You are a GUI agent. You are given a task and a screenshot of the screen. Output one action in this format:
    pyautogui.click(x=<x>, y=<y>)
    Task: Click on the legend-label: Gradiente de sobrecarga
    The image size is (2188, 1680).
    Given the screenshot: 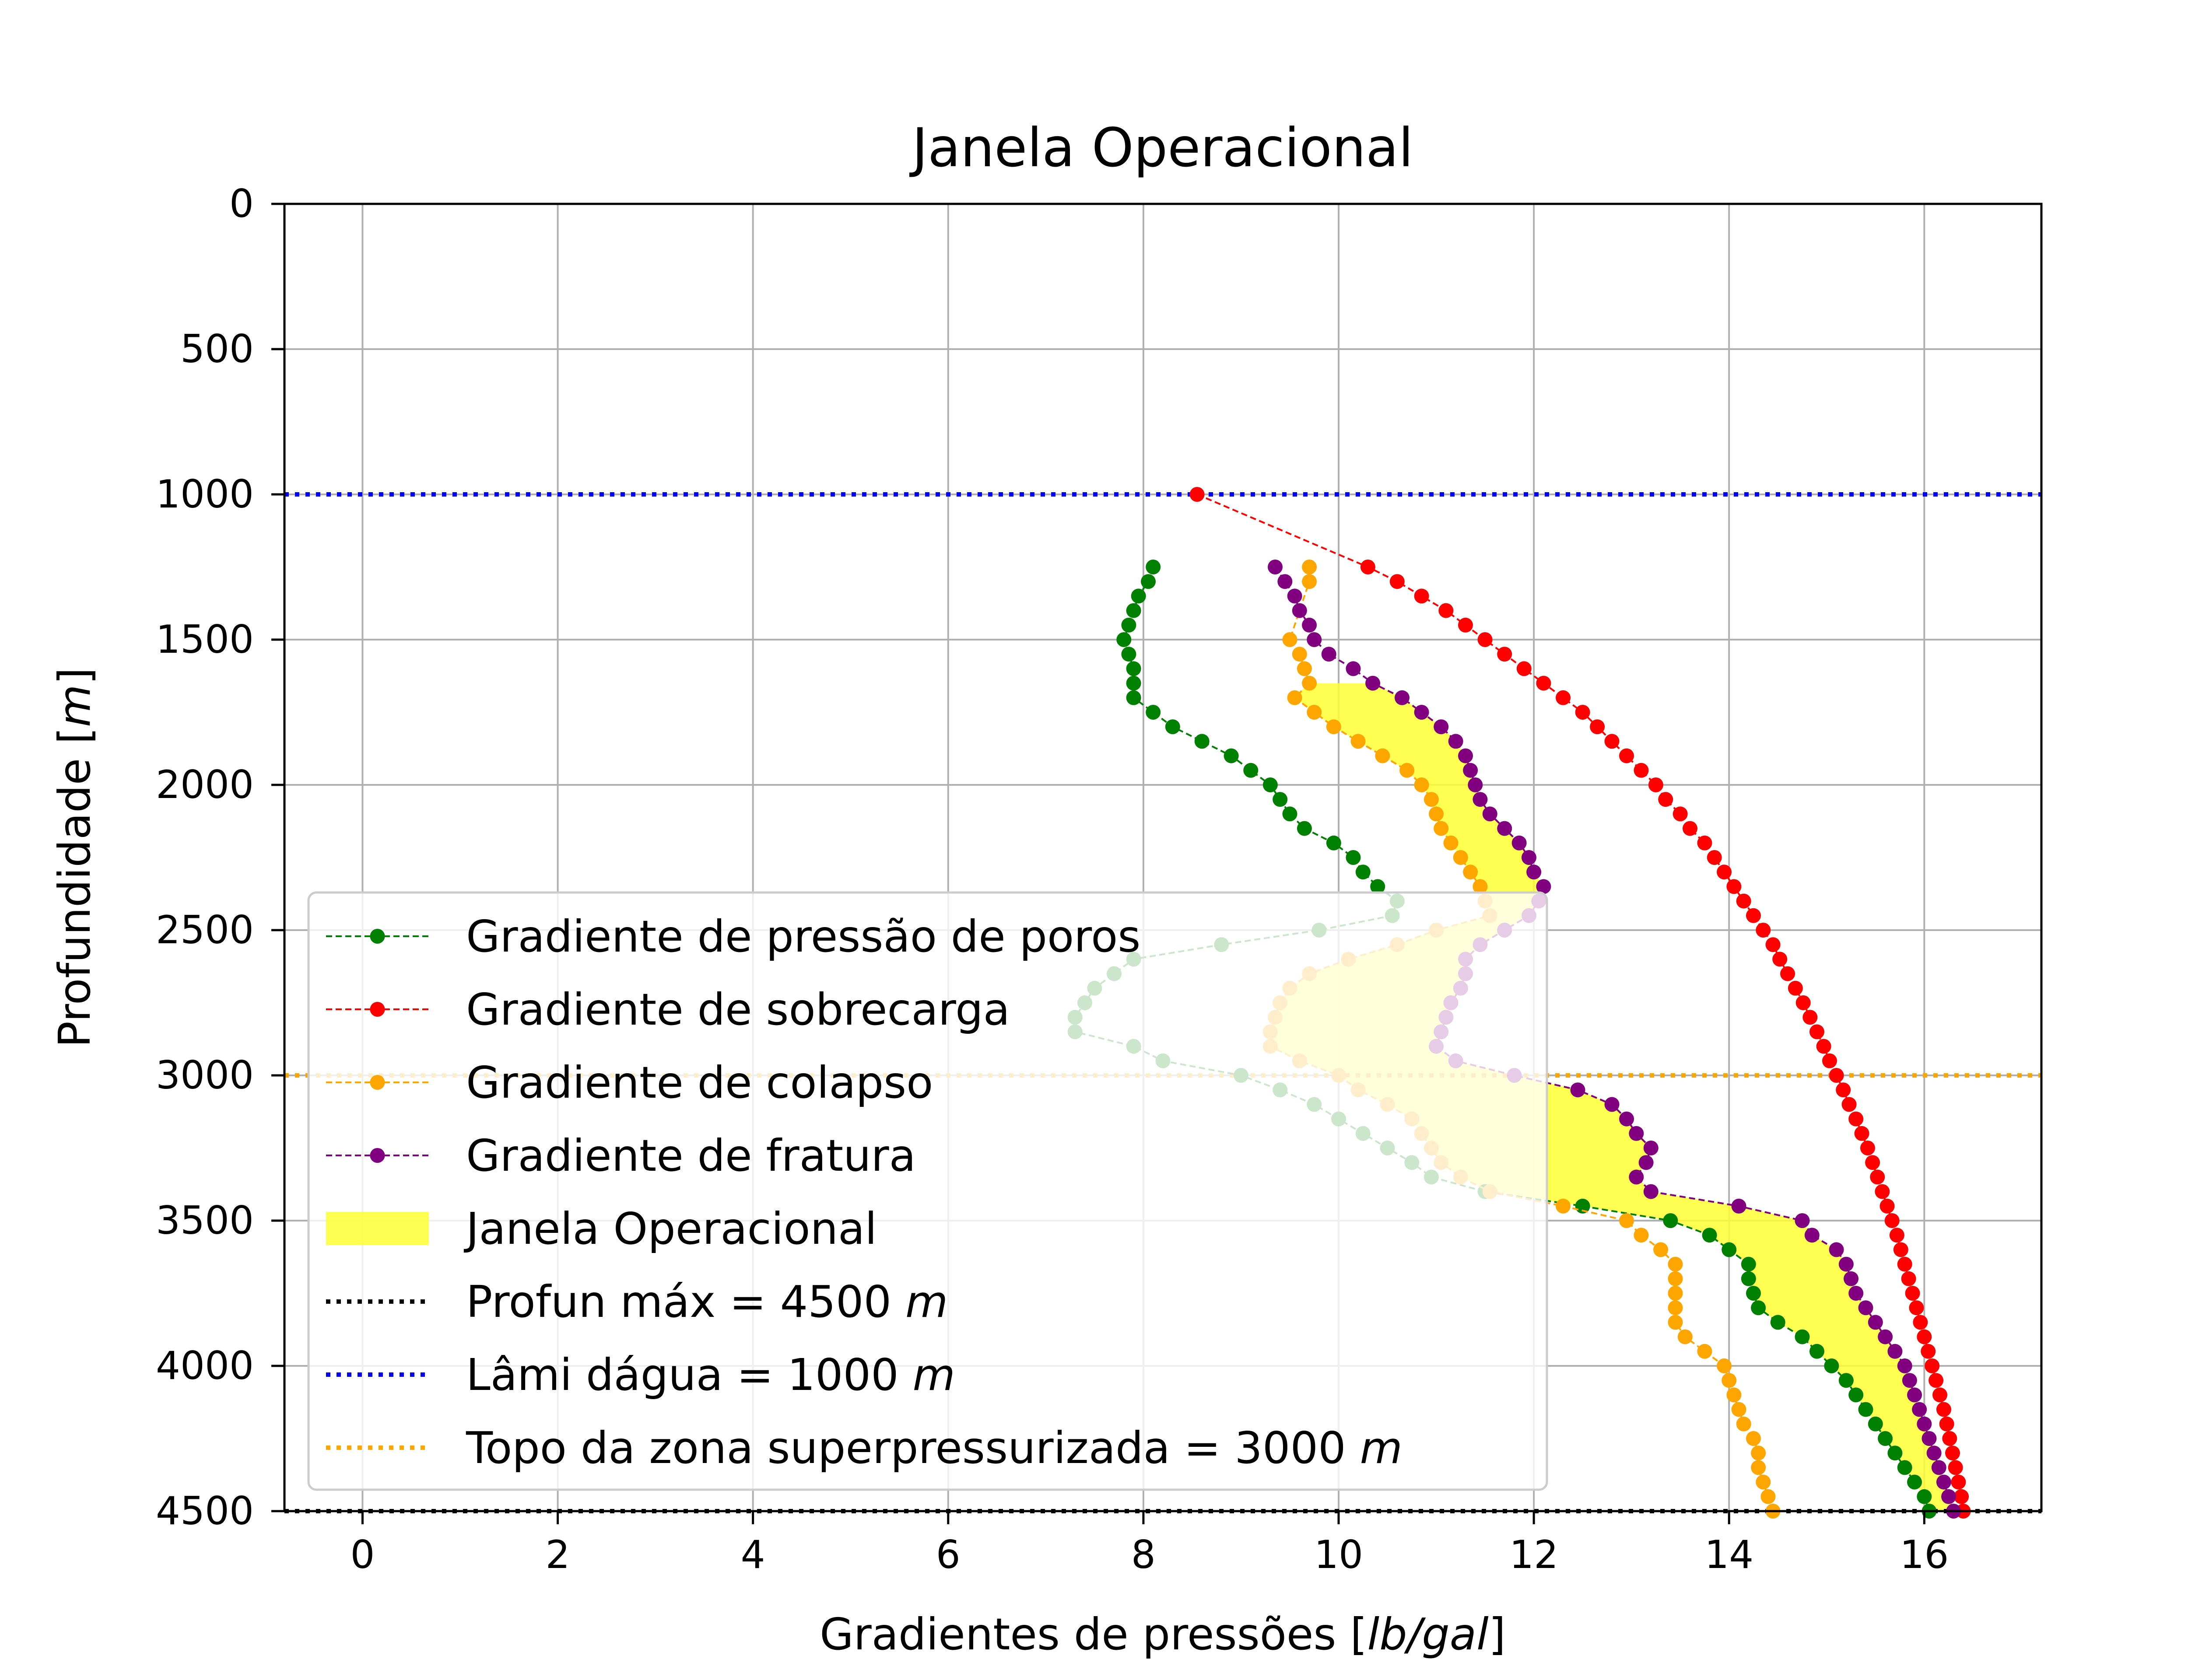 What is the action you would take?
    pyautogui.click(x=738, y=1009)
    